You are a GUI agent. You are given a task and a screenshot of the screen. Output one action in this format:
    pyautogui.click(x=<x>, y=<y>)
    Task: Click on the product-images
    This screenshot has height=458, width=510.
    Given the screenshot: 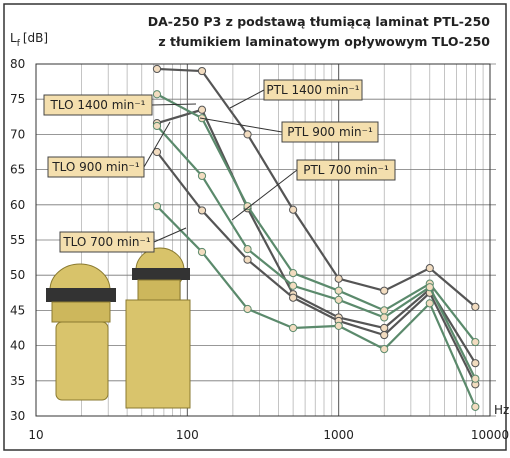 What is the action you would take?
    pyautogui.click(x=118, y=328)
    